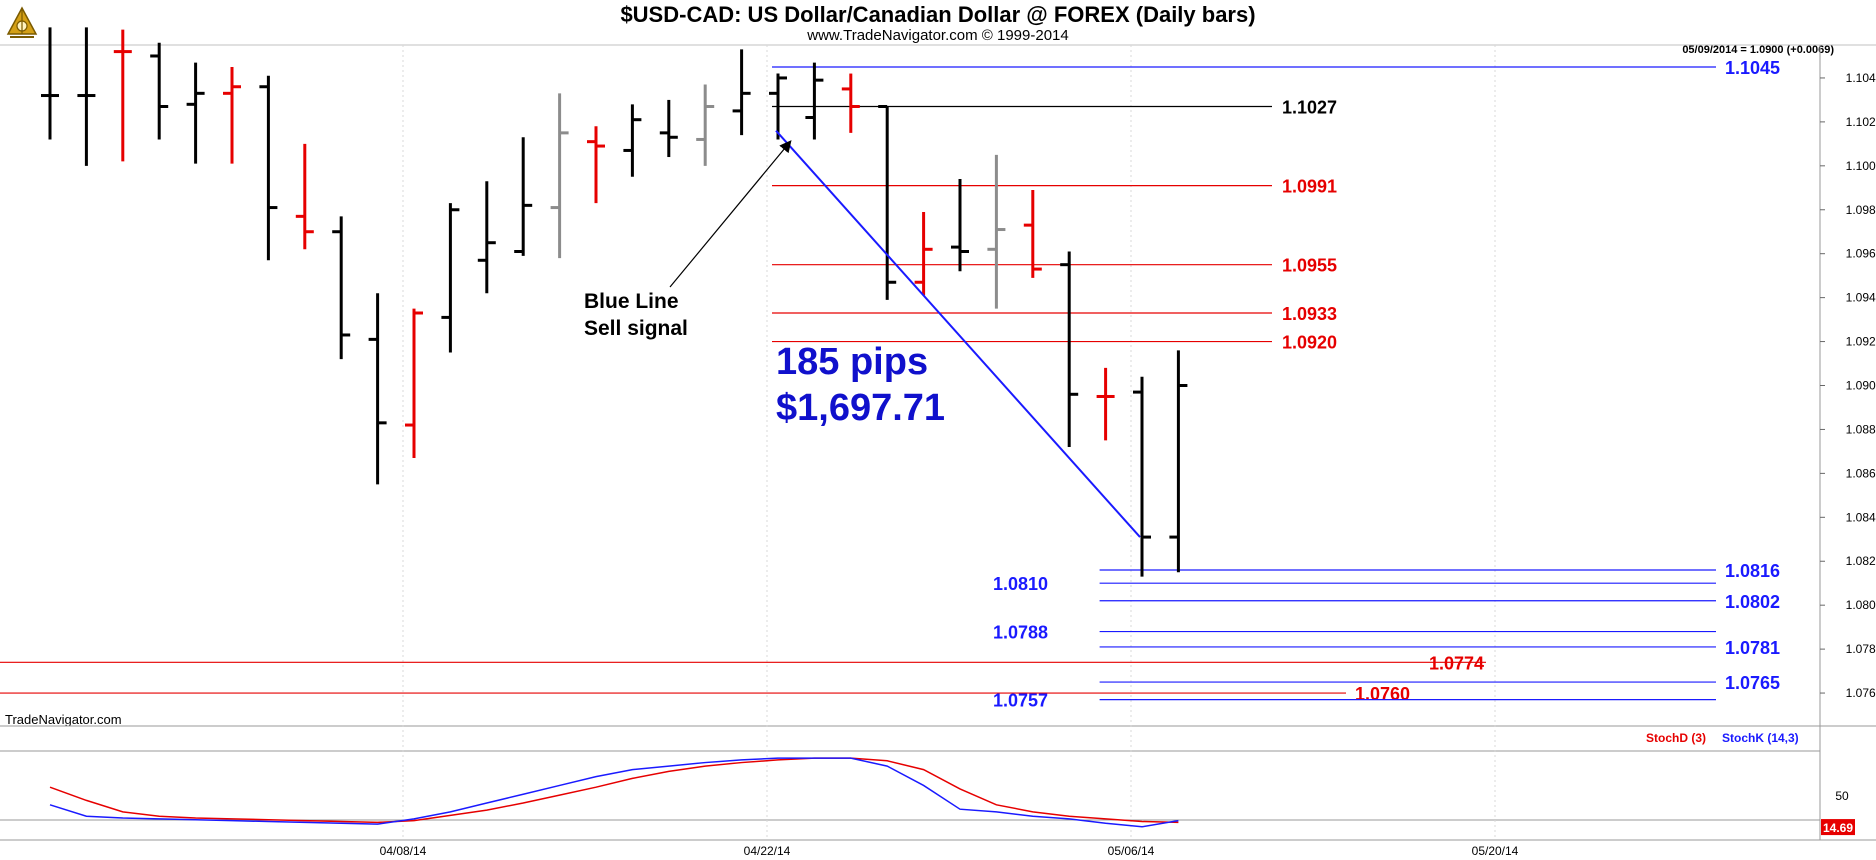 Image resolution: width=1876 pixels, height=860 pixels. Describe the element at coordinates (1861, 78) in the screenshot. I see `y-tick-label: 1.1040` at that location.